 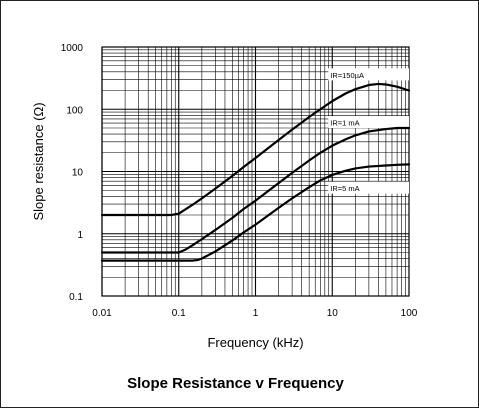 What do you see at coordinates (235, 383) in the screenshot?
I see `chart-title: Slope Resistance v Frequency` at bounding box center [235, 383].